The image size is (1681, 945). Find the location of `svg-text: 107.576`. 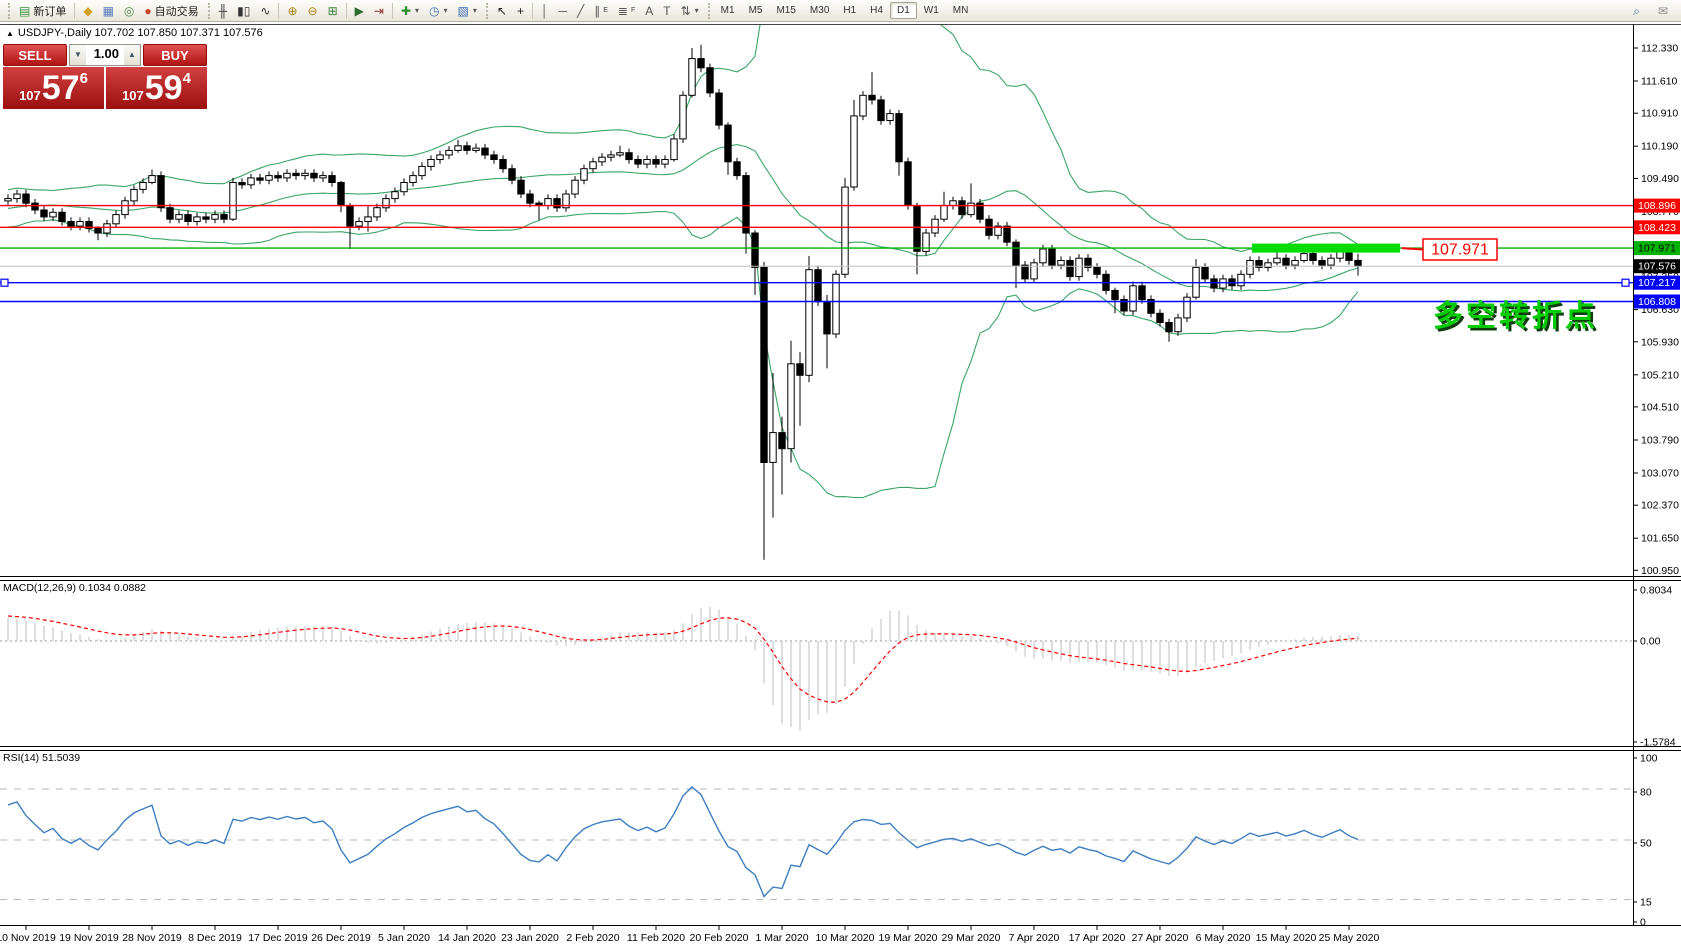

svg-text: 107.576 is located at coordinates (1657, 267).